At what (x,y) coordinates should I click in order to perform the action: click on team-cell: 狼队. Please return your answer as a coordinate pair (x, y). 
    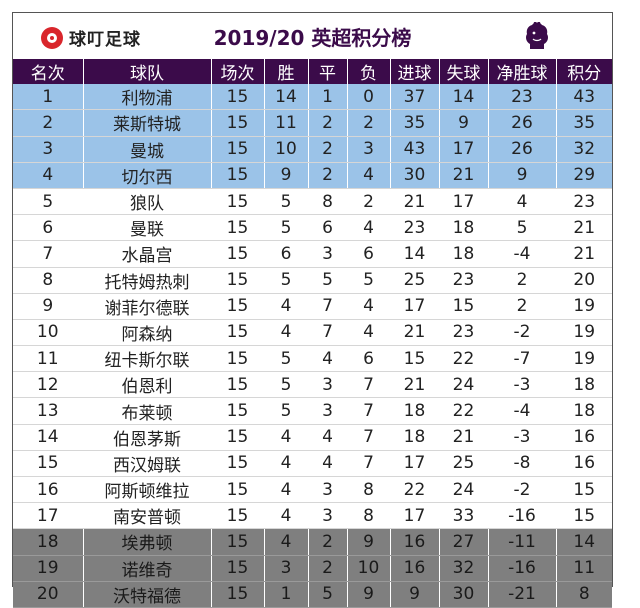
    Looking at the image, I should click on (146, 202).